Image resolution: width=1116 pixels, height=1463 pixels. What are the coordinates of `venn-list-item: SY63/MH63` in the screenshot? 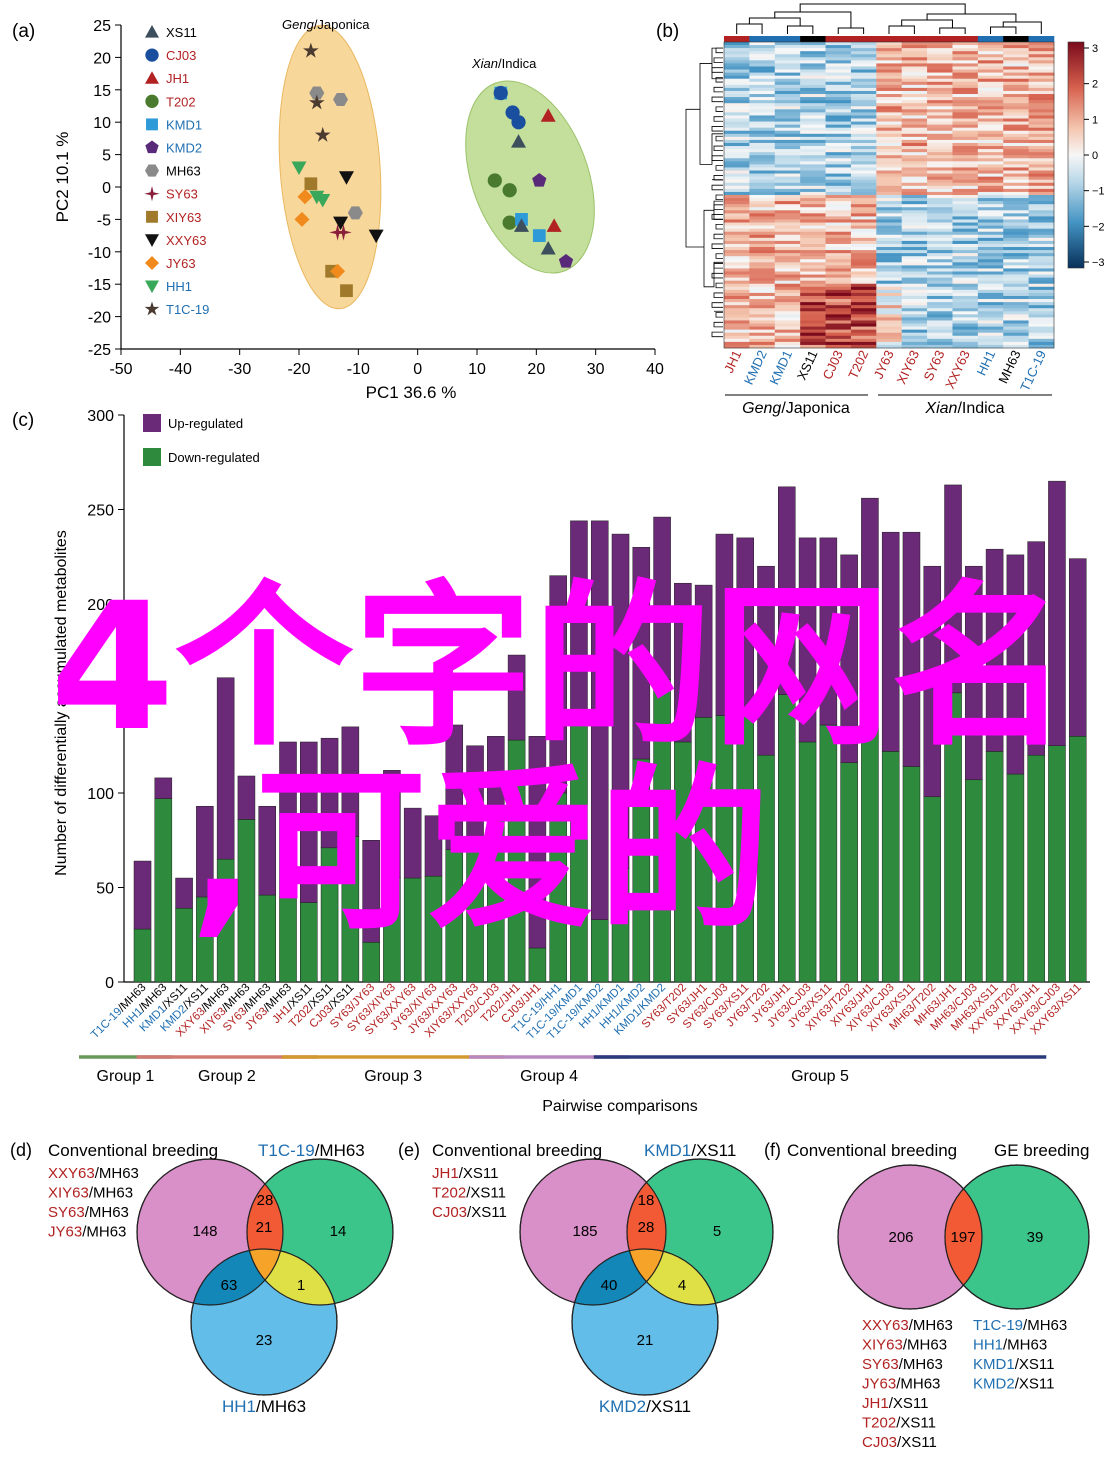 It's located at (902, 1364).